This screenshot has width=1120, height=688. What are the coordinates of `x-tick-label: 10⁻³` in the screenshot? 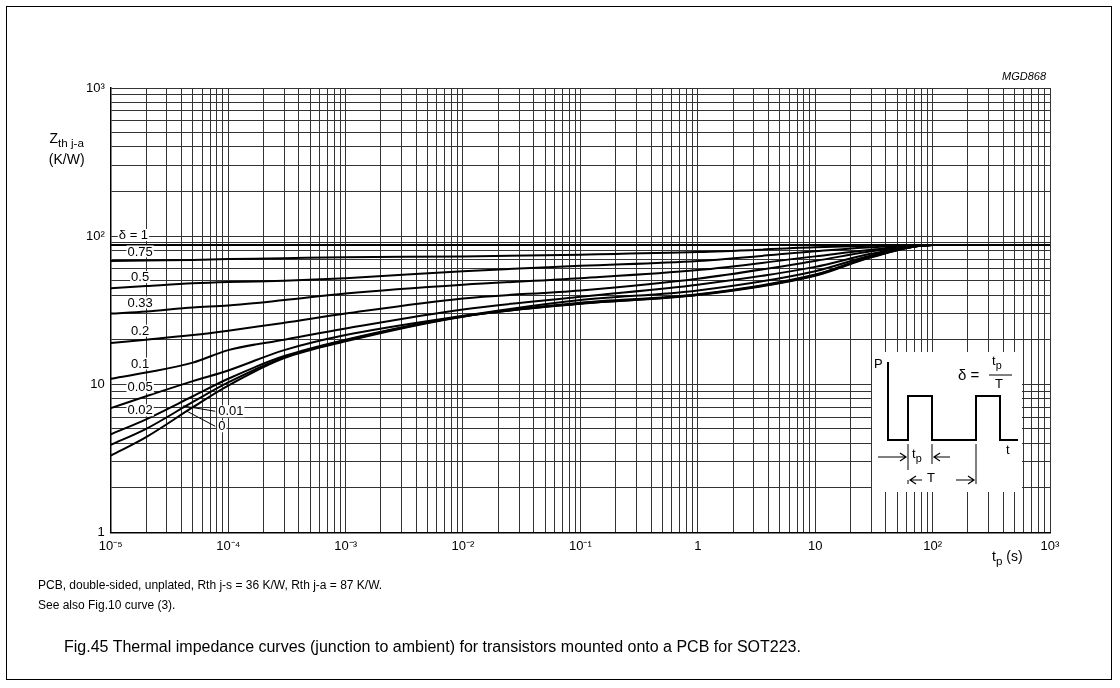 It's located at (346, 545).